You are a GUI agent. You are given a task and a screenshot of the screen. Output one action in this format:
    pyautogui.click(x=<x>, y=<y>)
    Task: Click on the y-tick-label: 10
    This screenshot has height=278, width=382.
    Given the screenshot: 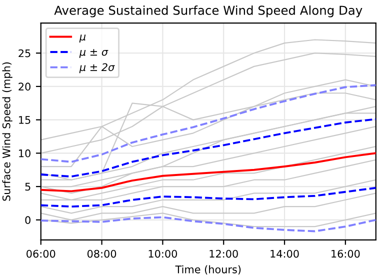 What is the action you would take?
    pyautogui.click(x=24, y=153)
    